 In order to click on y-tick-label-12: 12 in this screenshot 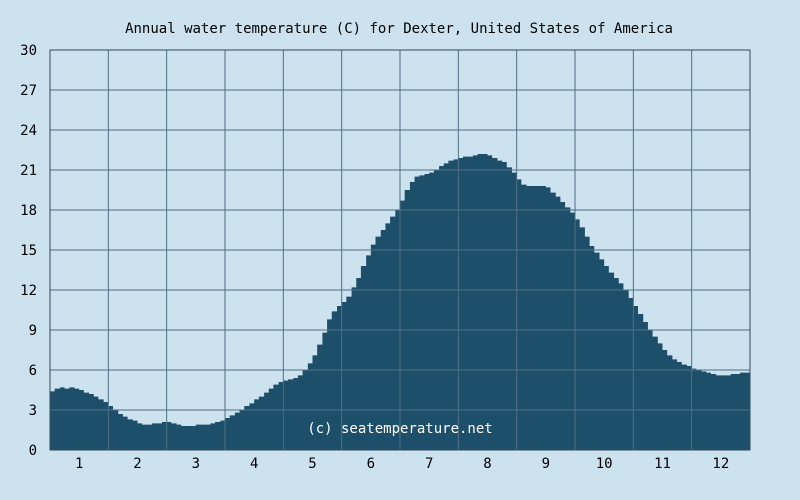, I will do `click(28, 291)`.